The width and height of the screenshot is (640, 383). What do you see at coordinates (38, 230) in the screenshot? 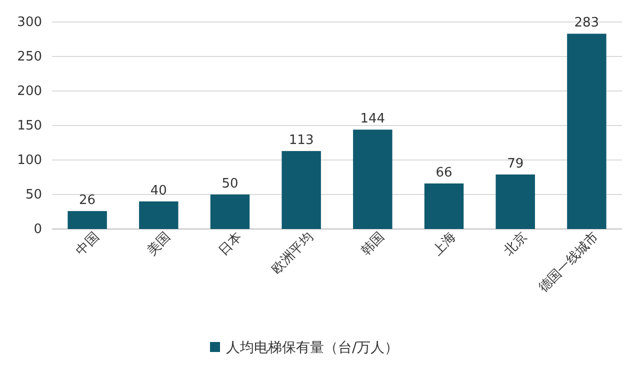
I see `y-tick-label: 0` at bounding box center [38, 230].